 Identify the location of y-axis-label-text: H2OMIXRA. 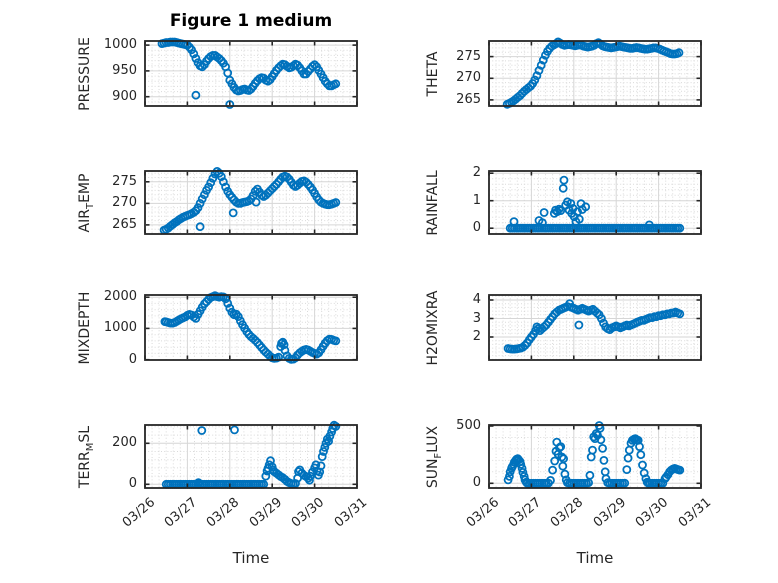
(433, 327).